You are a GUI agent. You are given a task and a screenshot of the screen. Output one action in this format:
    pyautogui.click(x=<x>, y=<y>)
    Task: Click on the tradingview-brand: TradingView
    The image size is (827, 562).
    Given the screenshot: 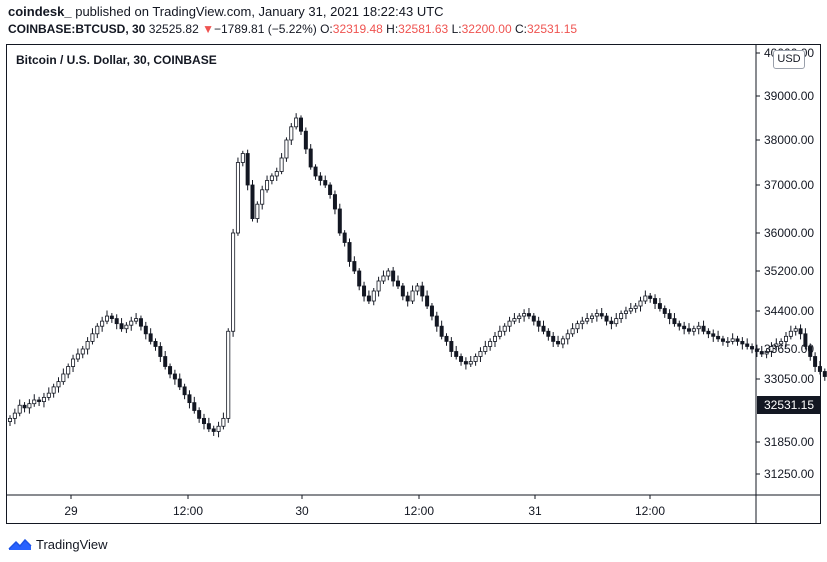 What is the action you would take?
    pyautogui.click(x=58, y=544)
    